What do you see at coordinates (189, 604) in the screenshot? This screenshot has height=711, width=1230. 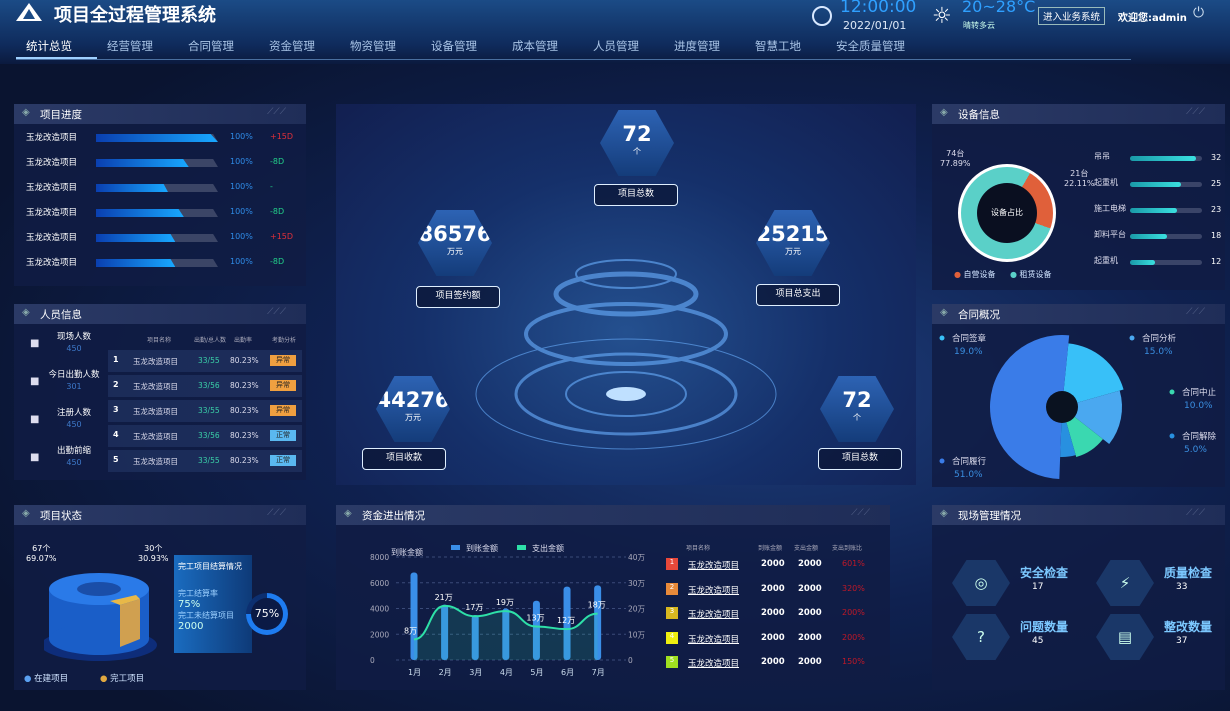 I see `settlement-rate: 75%` at bounding box center [189, 604].